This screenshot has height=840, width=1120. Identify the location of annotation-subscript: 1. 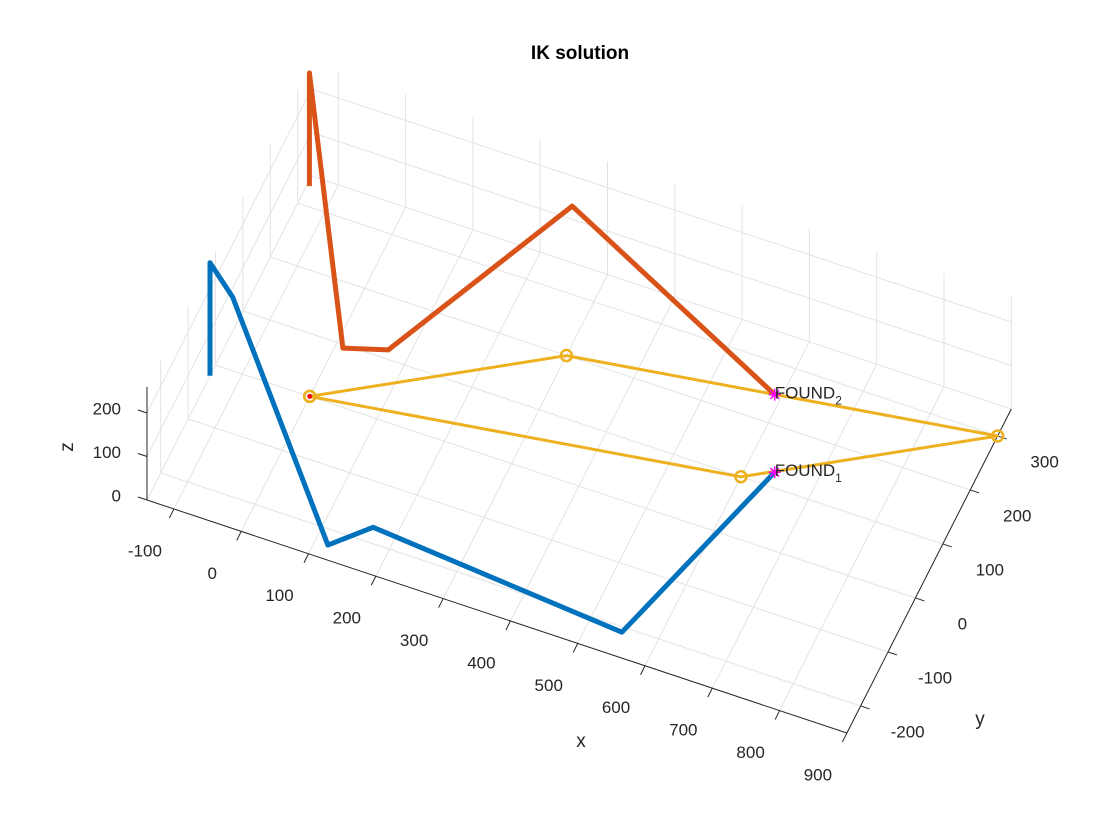
(838, 478).